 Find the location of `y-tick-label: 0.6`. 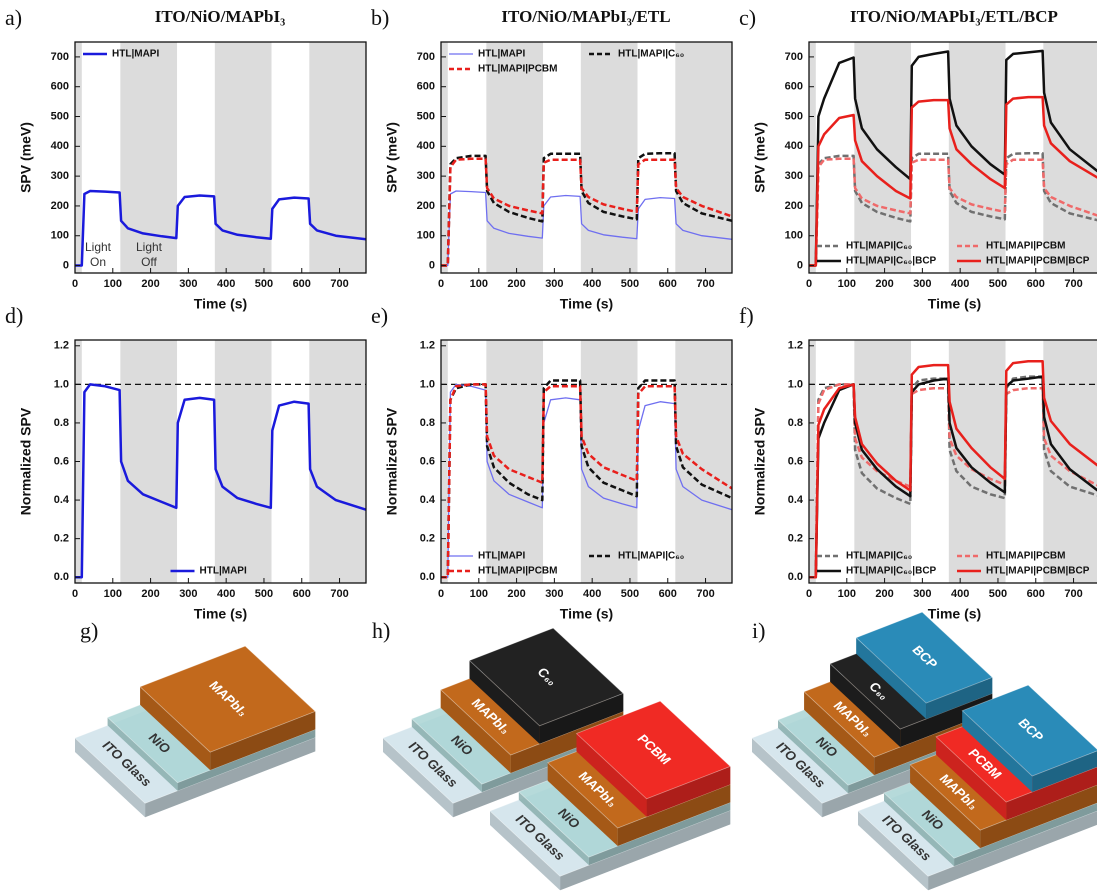

y-tick-label: 0.6 is located at coordinates (427, 461).